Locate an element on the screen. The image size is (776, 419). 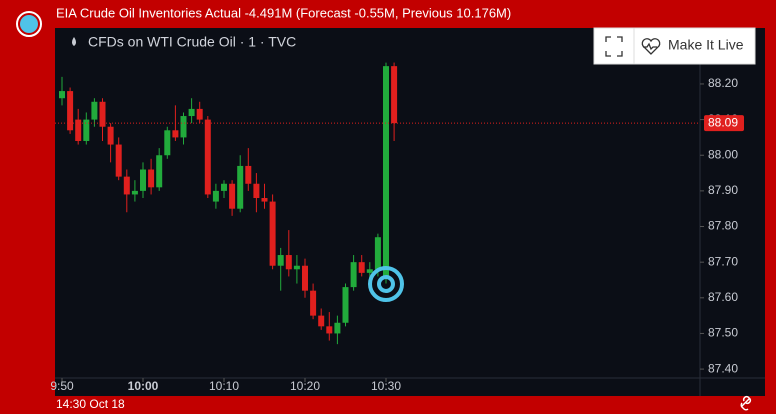
y-tick-label: 87.90 is located at coordinates (723, 190).